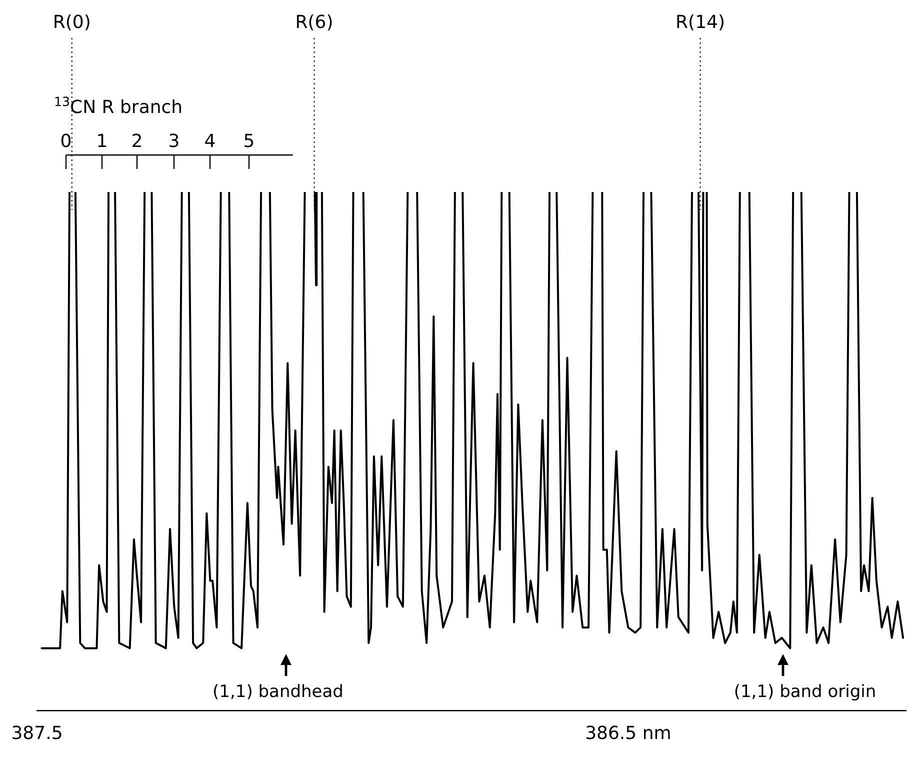  Describe the element at coordinates (278, 692) in the screenshot. I see `annotation: (1,1) bandhead` at that location.